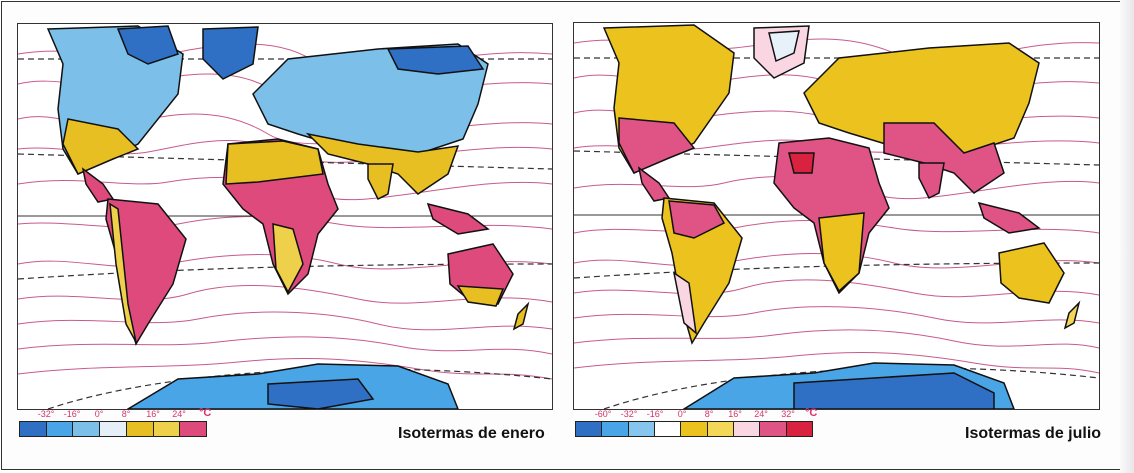 The image size is (1134, 473). I want to click on legend-july: -60° -32° -16° 0° 8° 16° 24° 32° °C, so click(696, 422).